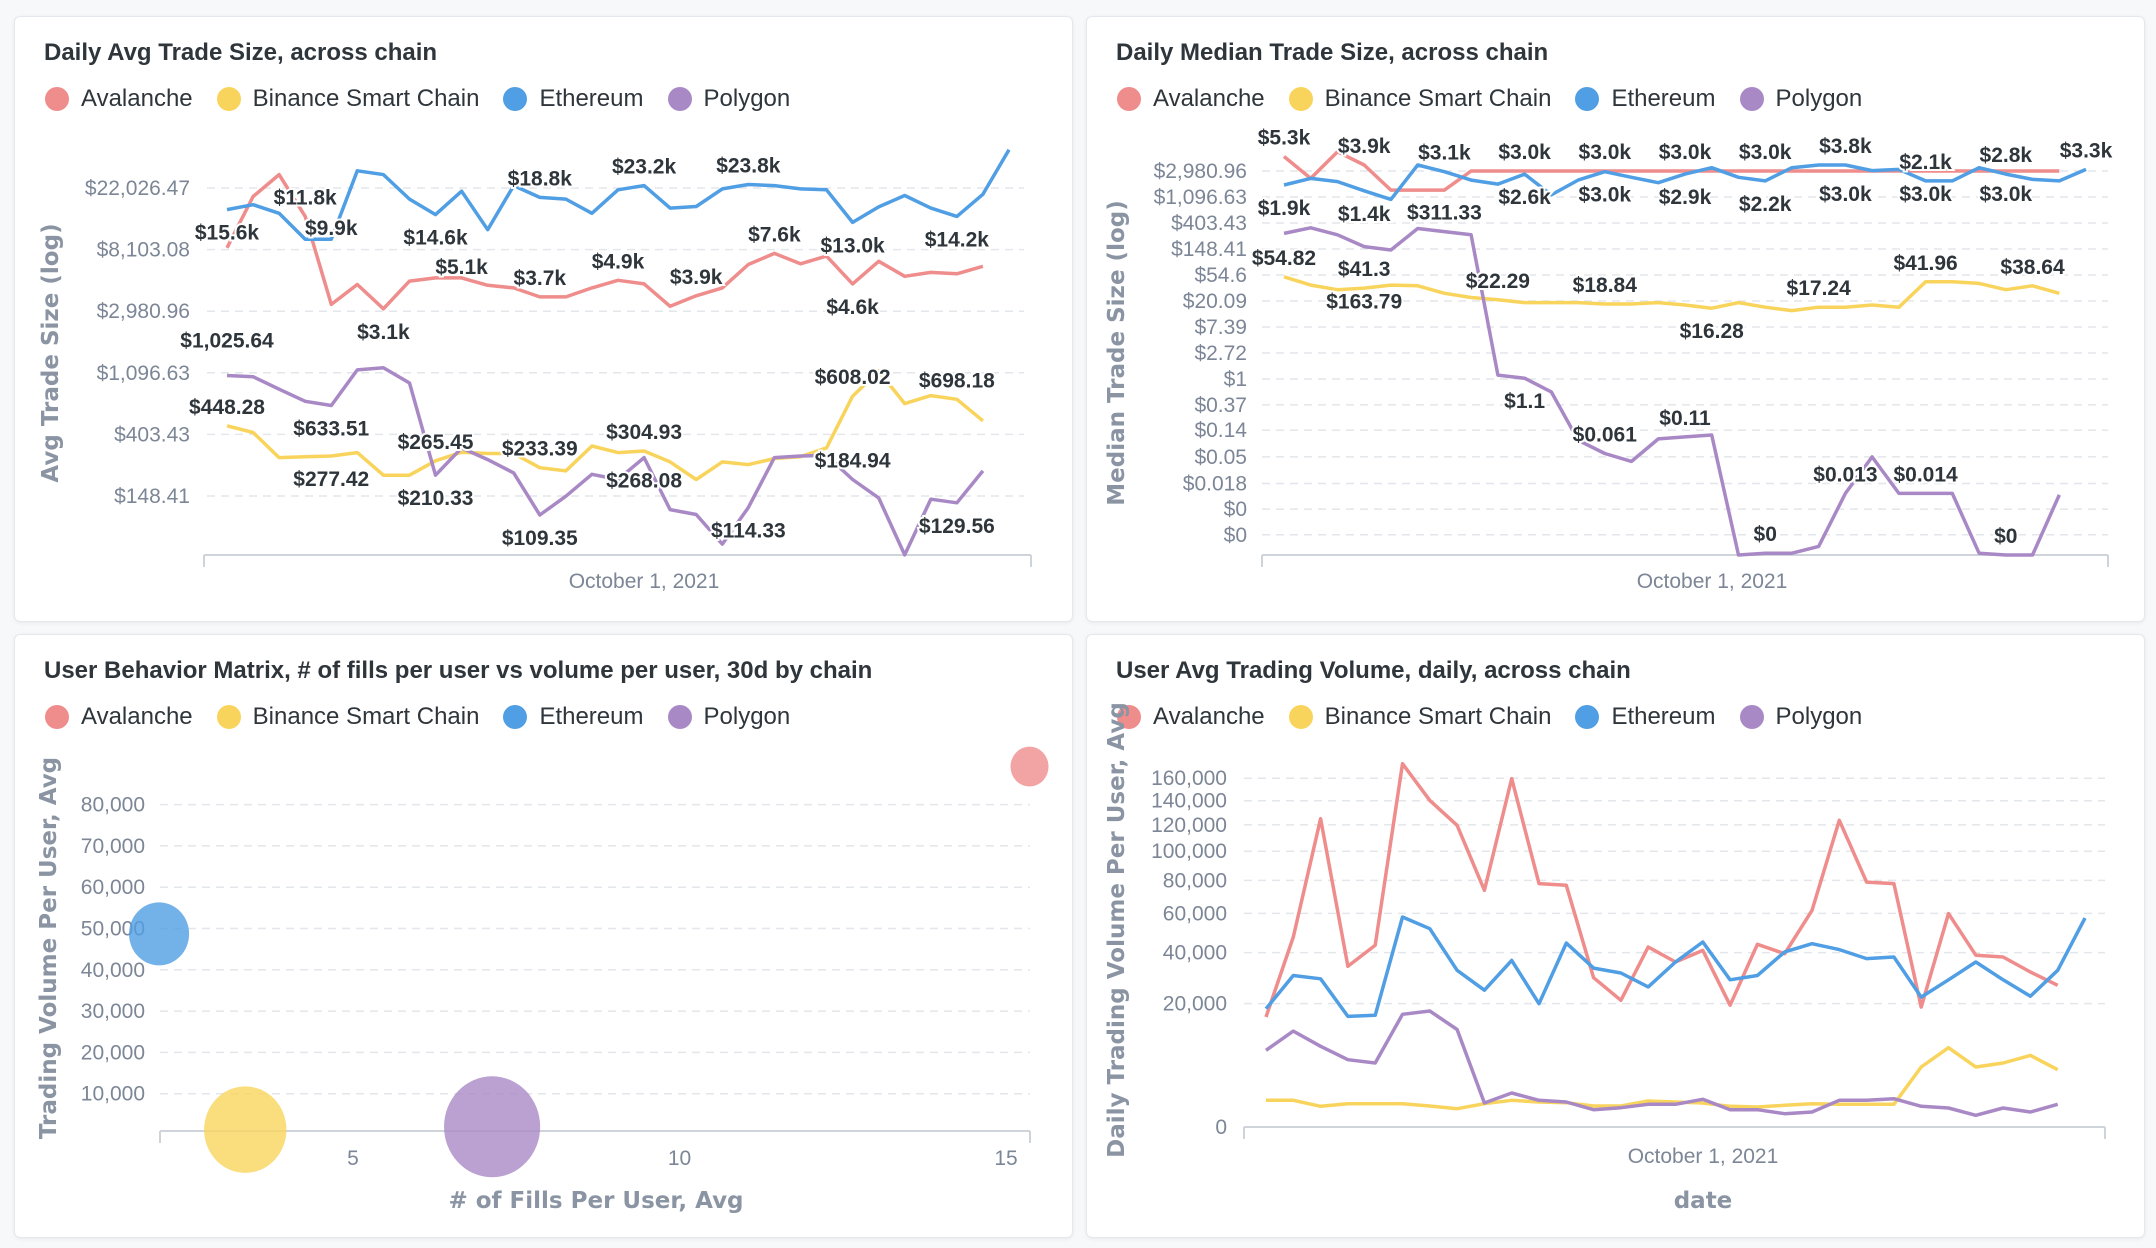  I want to click on x-tick-label: October 1, 2021, so click(1712, 581).